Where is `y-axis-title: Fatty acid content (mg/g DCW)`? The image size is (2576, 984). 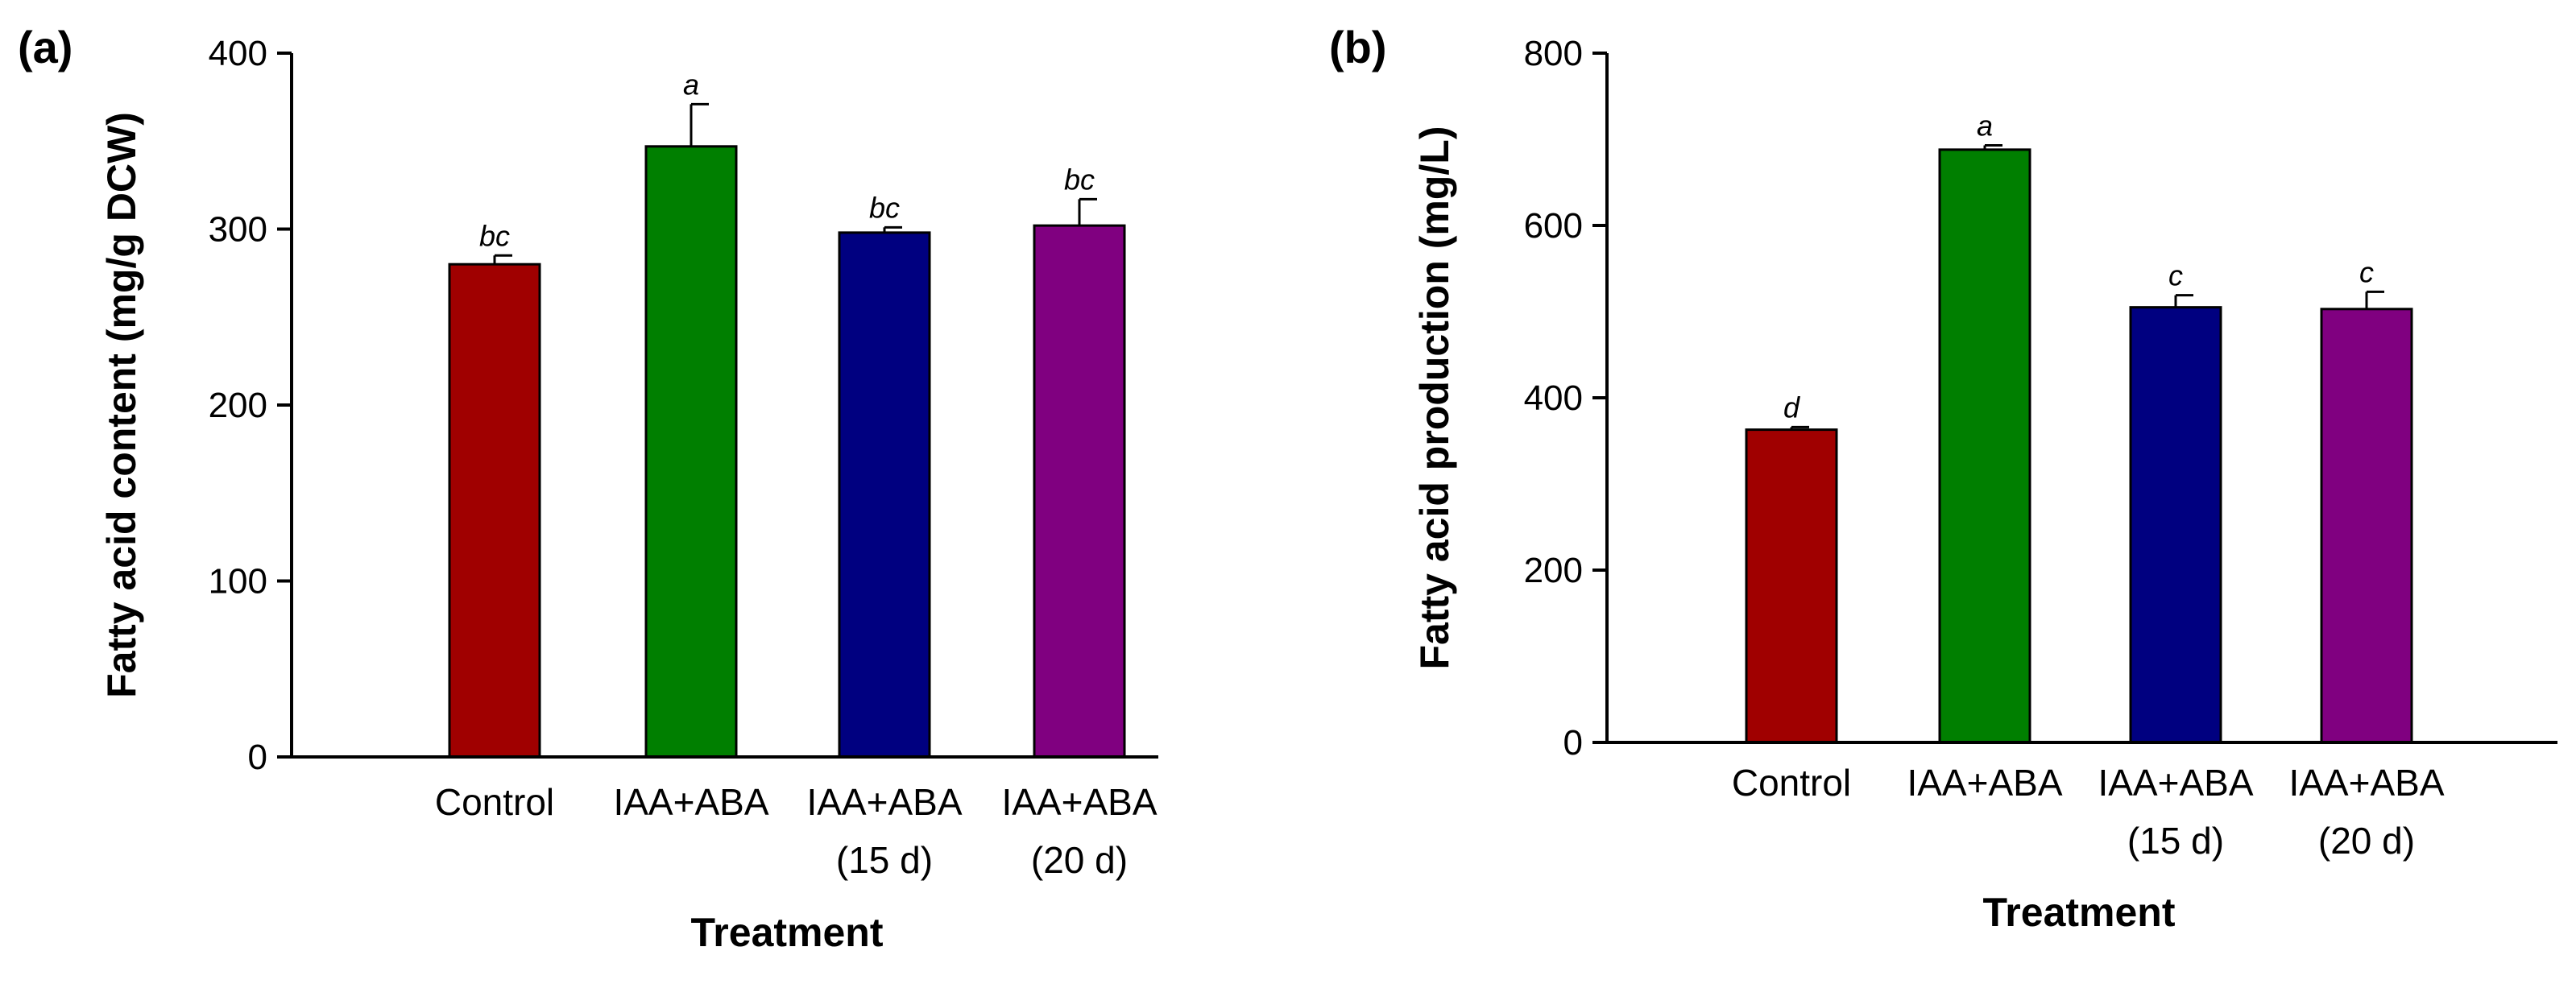
y-axis-title: Fatty acid content (mg/g DCW) is located at coordinates (121, 405).